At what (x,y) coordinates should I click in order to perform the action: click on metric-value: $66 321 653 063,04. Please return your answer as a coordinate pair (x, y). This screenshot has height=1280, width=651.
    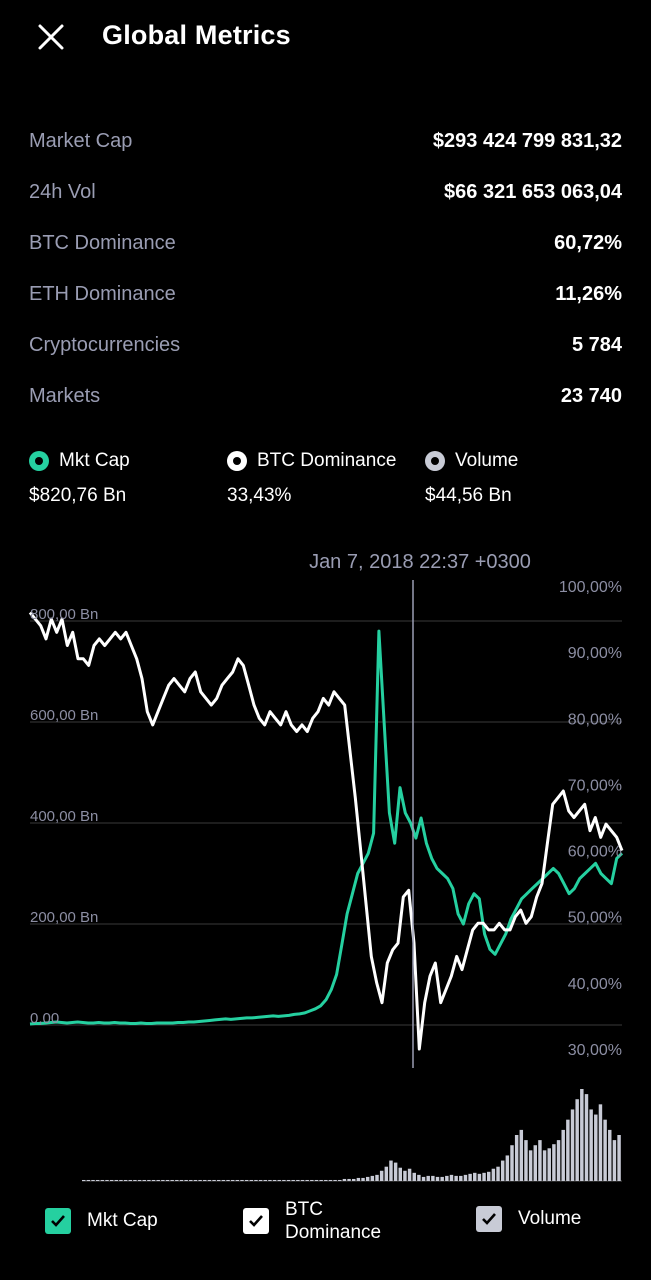
    Looking at the image, I should click on (533, 192).